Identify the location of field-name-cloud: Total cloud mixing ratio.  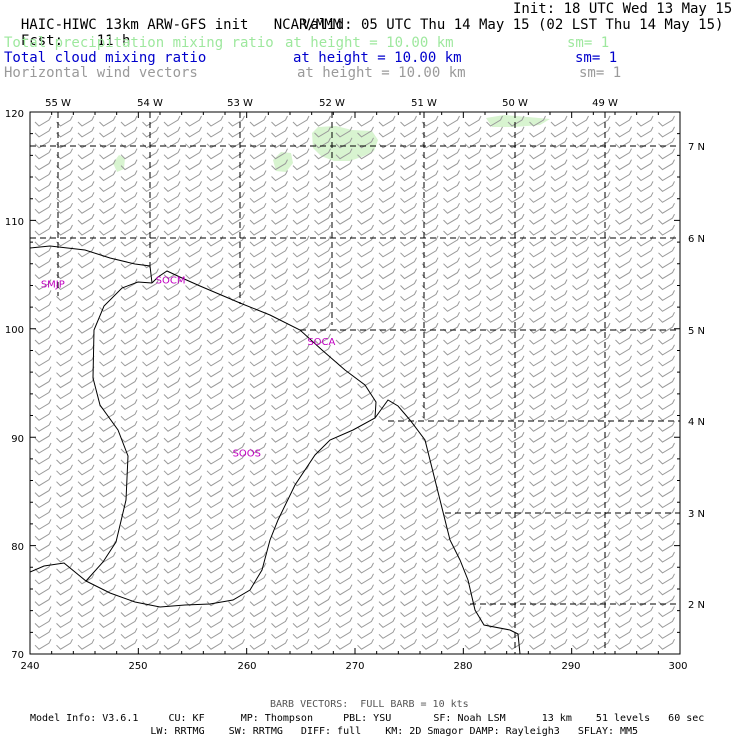
(105, 58).